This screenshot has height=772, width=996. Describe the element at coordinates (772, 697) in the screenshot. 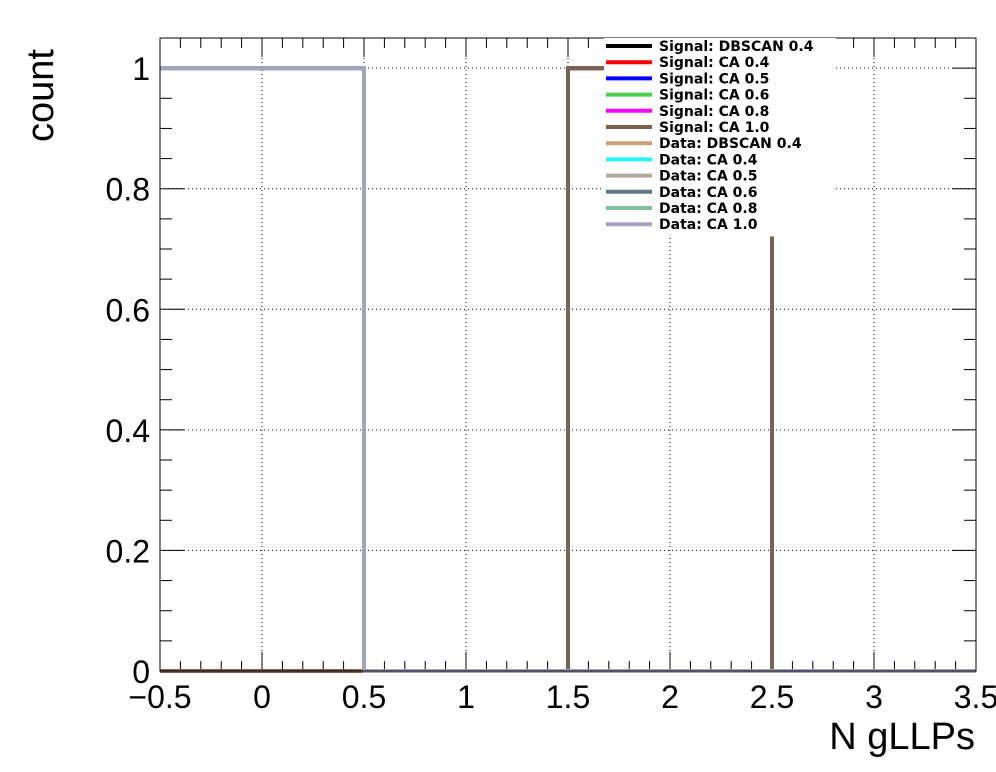

I see `x-tick-label-6: 2.5` at that location.